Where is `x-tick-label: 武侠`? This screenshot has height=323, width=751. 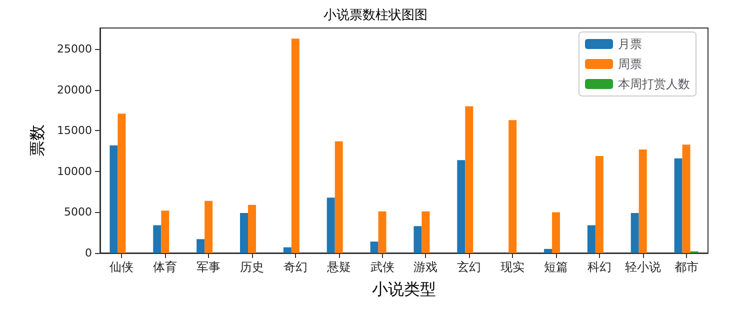 x-tick-label: 武侠 is located at coordinates (382, 267).